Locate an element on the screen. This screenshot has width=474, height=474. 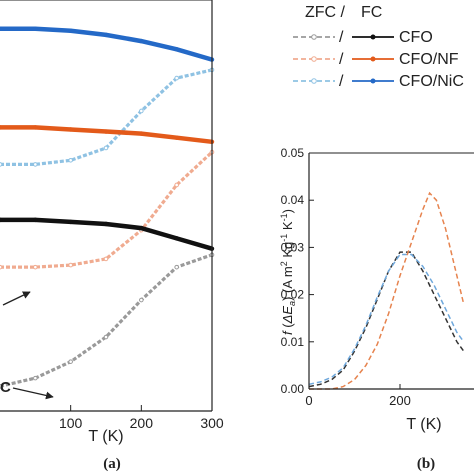
panel-b-xlabel: T (K) is located at coordinates (423, 424).